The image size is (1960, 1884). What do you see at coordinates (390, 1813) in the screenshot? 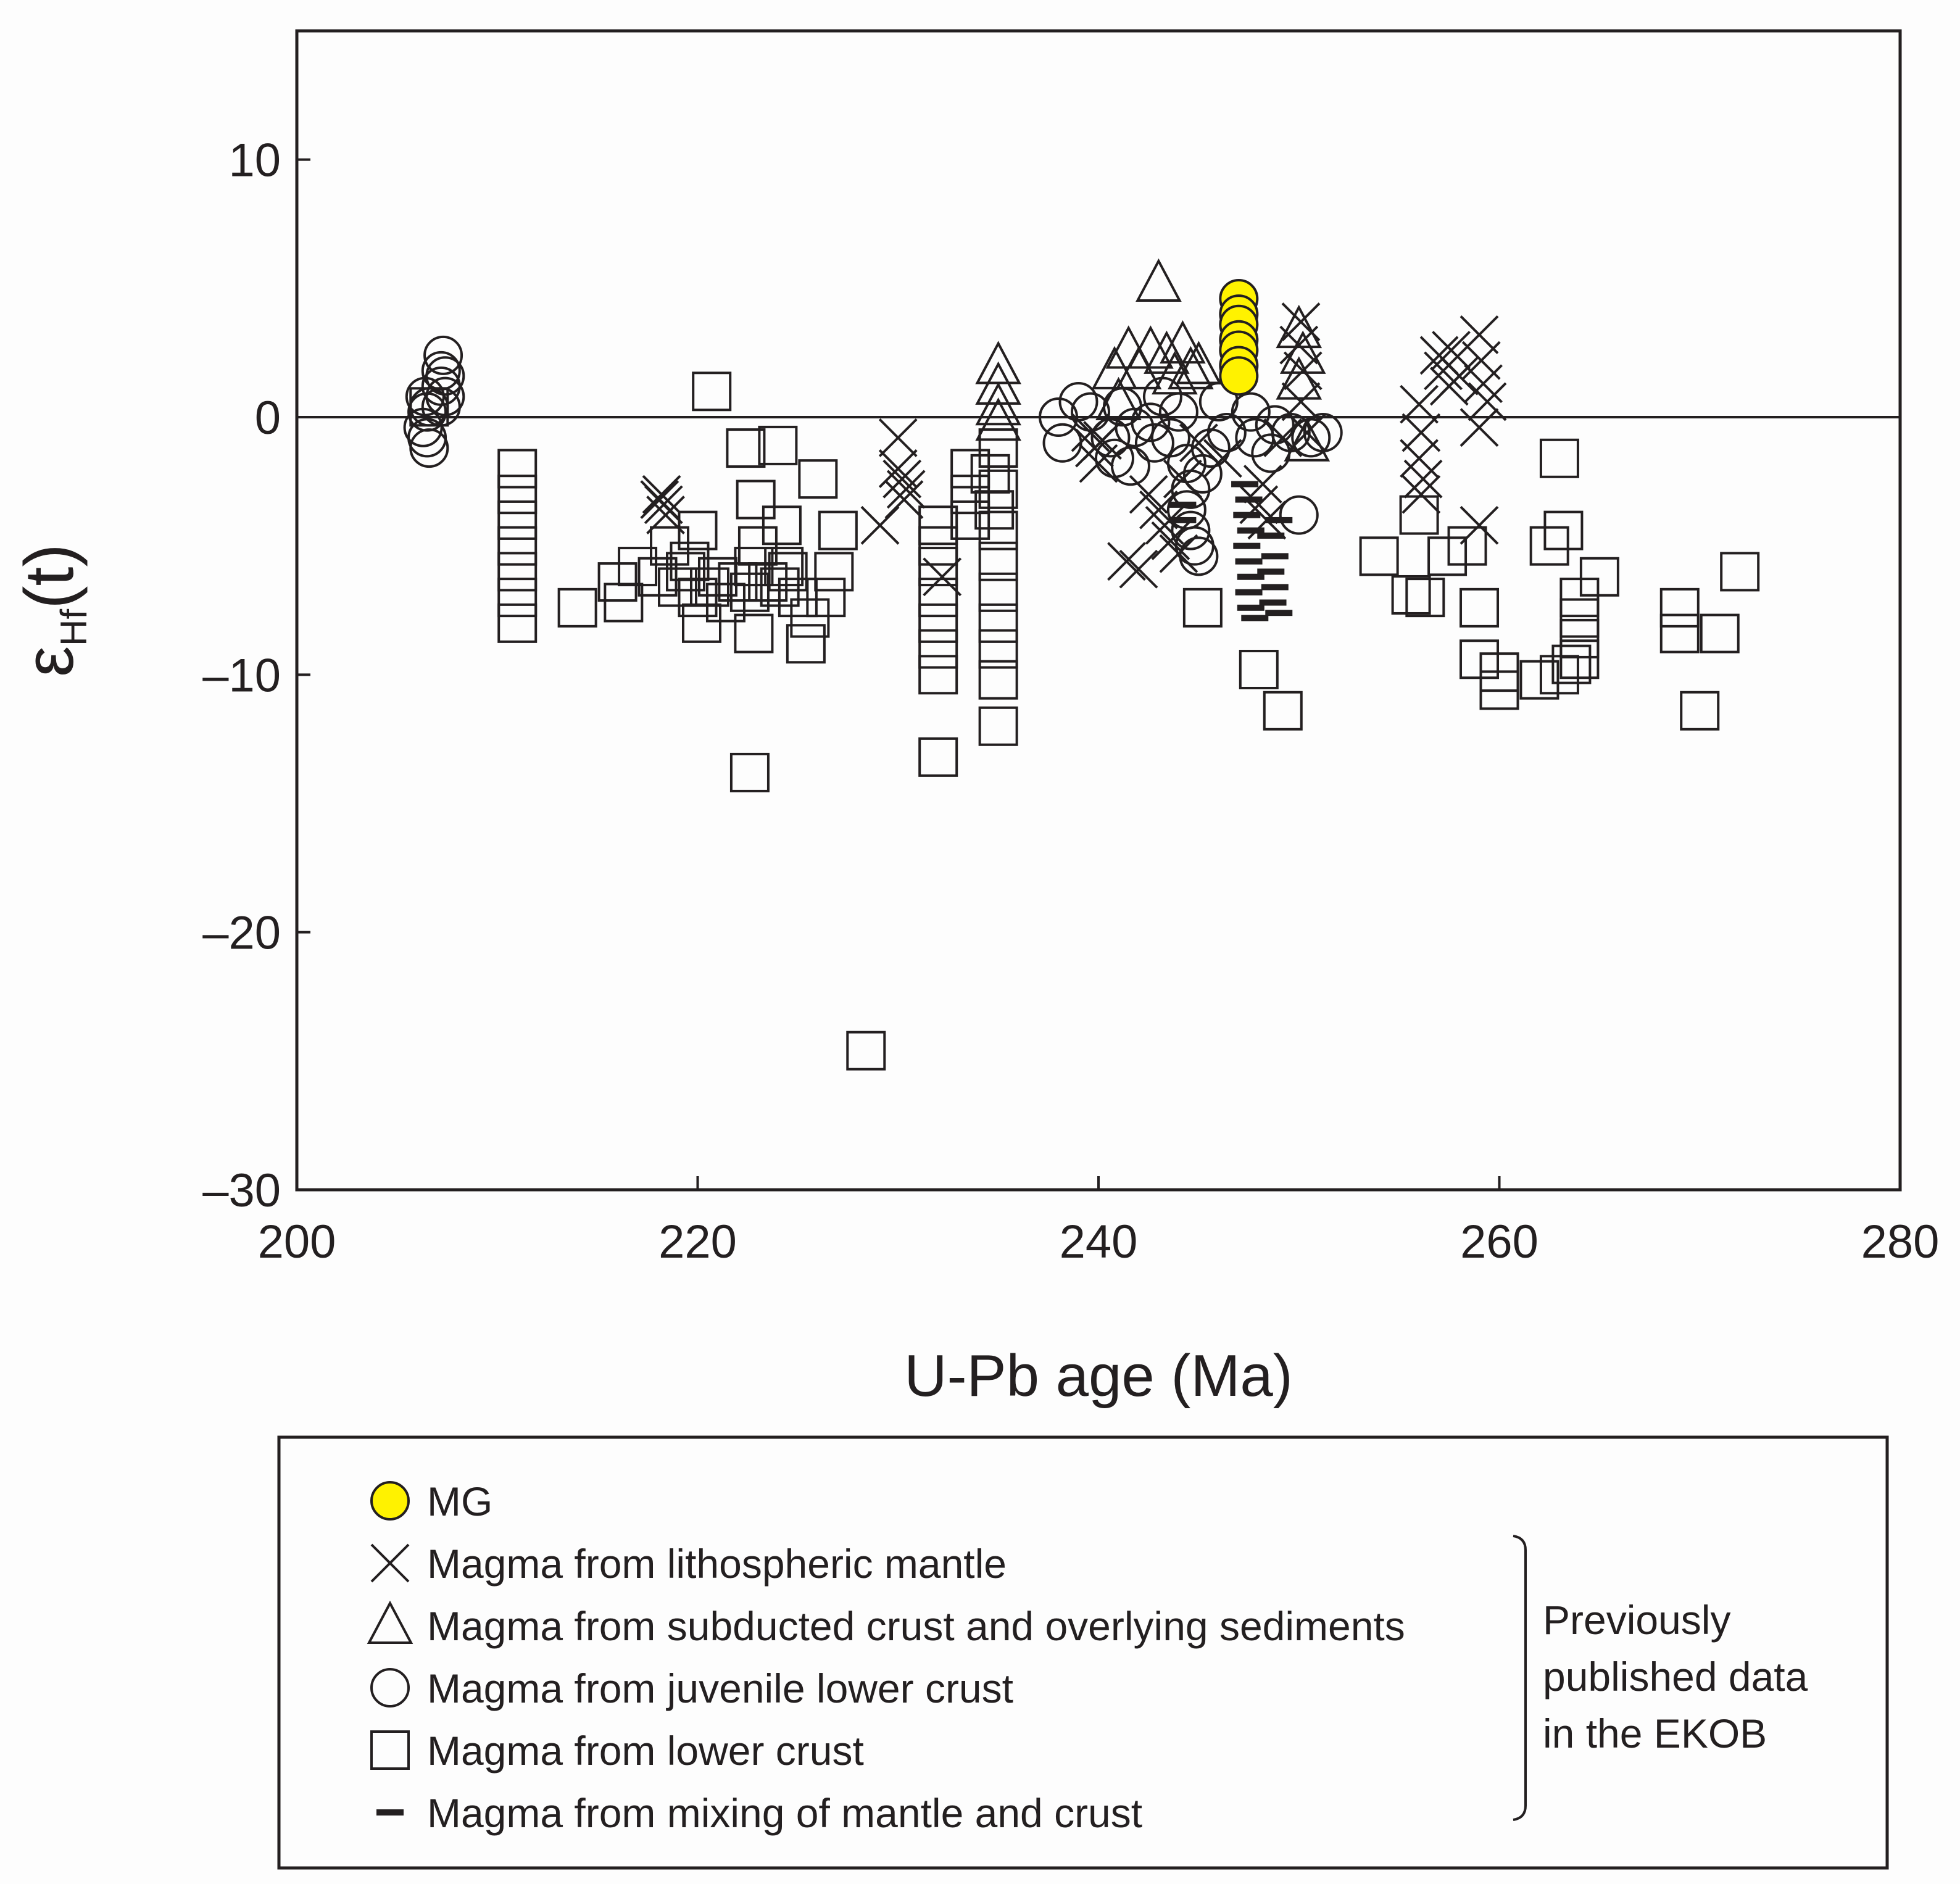
I see `legend-marker-dash` at bounding box center [390, 1813].